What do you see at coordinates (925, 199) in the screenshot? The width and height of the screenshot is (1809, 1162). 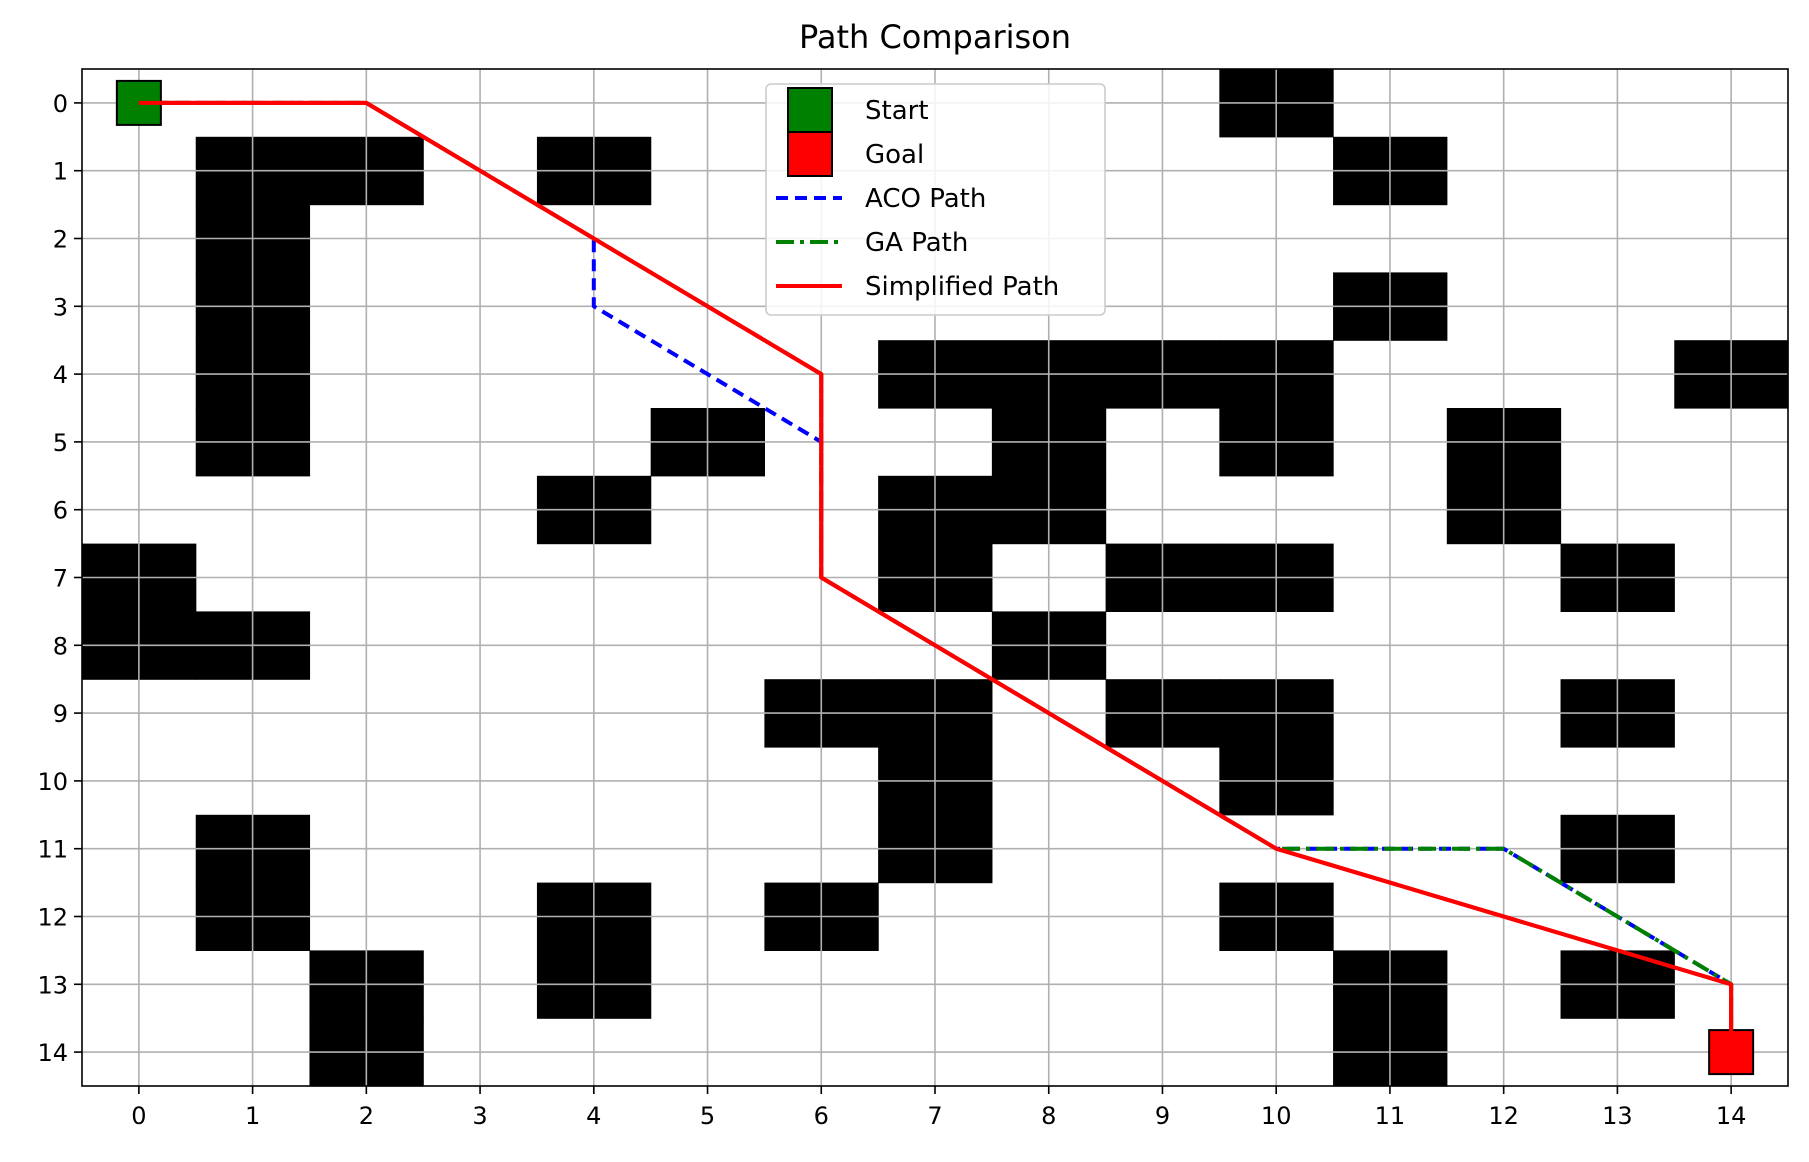 I see `legend-label: ACO Path` at bounding box center [925, 199].